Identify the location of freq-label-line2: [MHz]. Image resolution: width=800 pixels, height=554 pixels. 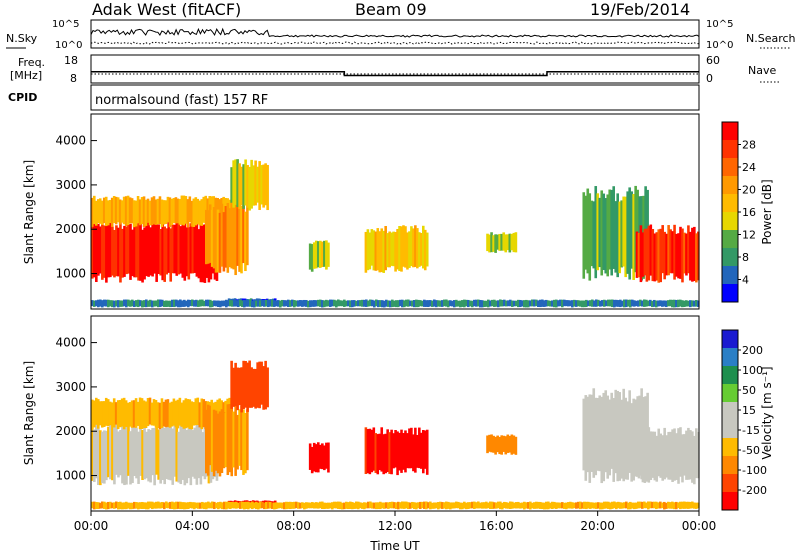
(26, 75).